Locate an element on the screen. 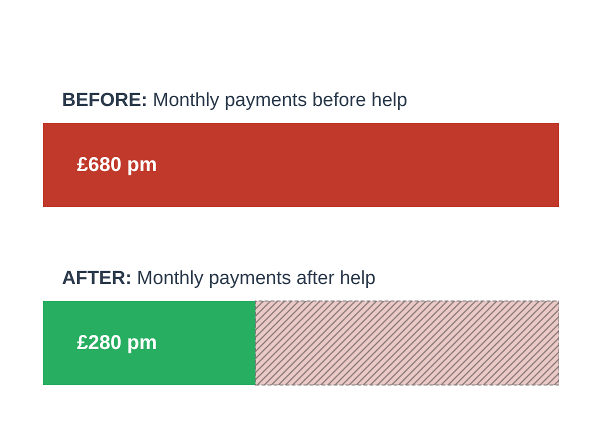 This screenshot has height=447, width=602. y-tick-label: AFTER: Monthly payments after help is located at coordinates (219, 278).